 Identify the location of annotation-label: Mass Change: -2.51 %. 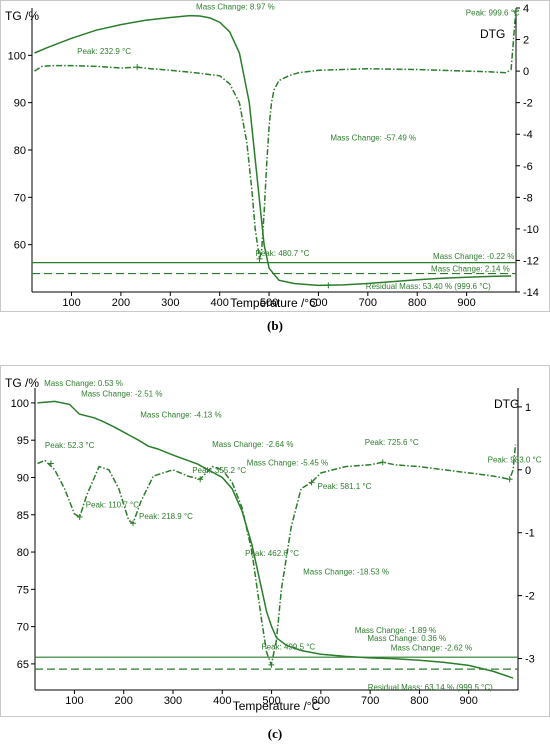
(121, 393).